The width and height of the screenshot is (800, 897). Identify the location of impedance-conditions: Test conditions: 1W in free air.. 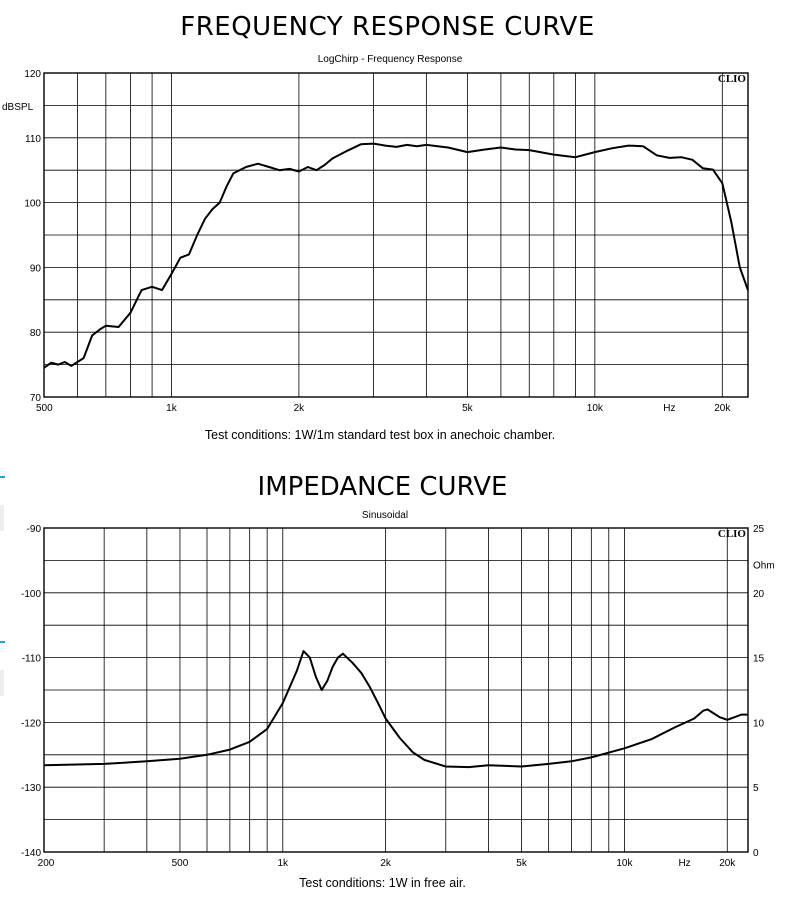
(382, 883).